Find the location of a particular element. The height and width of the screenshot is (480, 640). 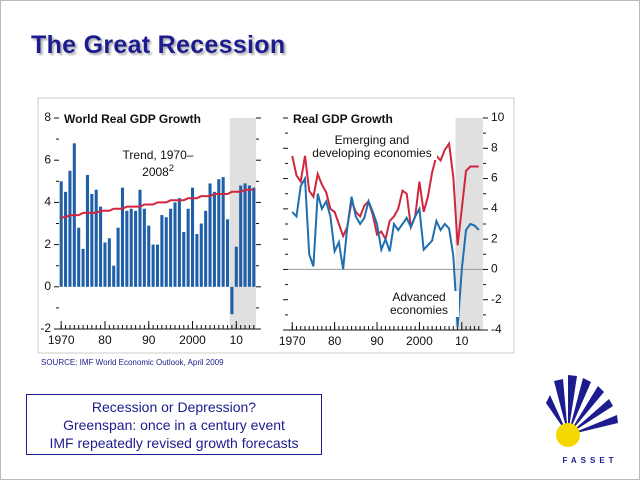

y-tick-label: -4 is located at coordinates (496, 329).